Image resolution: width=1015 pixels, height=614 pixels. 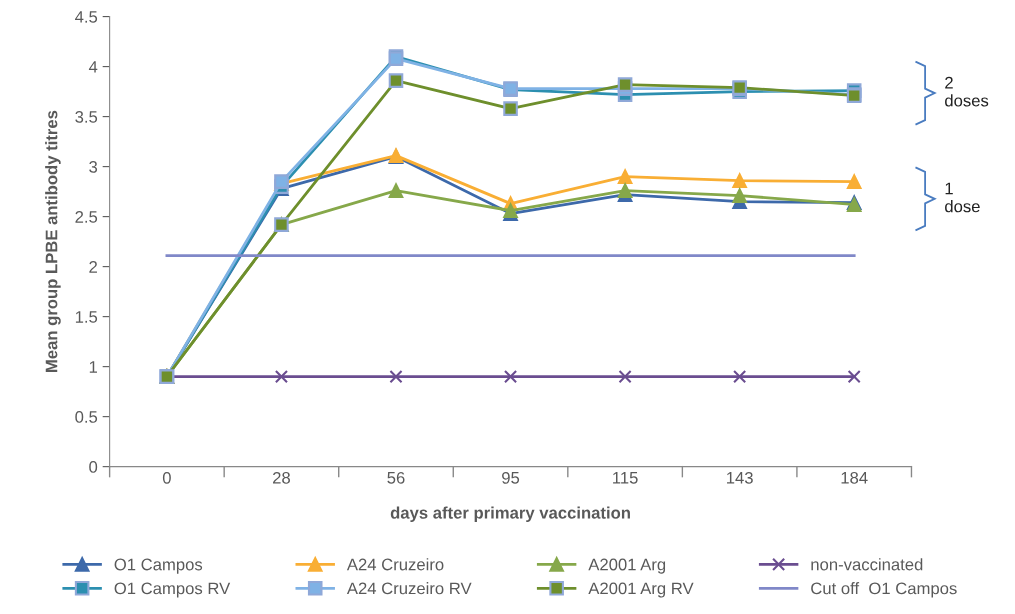 What do you see at coordinates (740, 477) in the screenshot?
I see `x-tick-label: 143` at bounding box center [740, 477].